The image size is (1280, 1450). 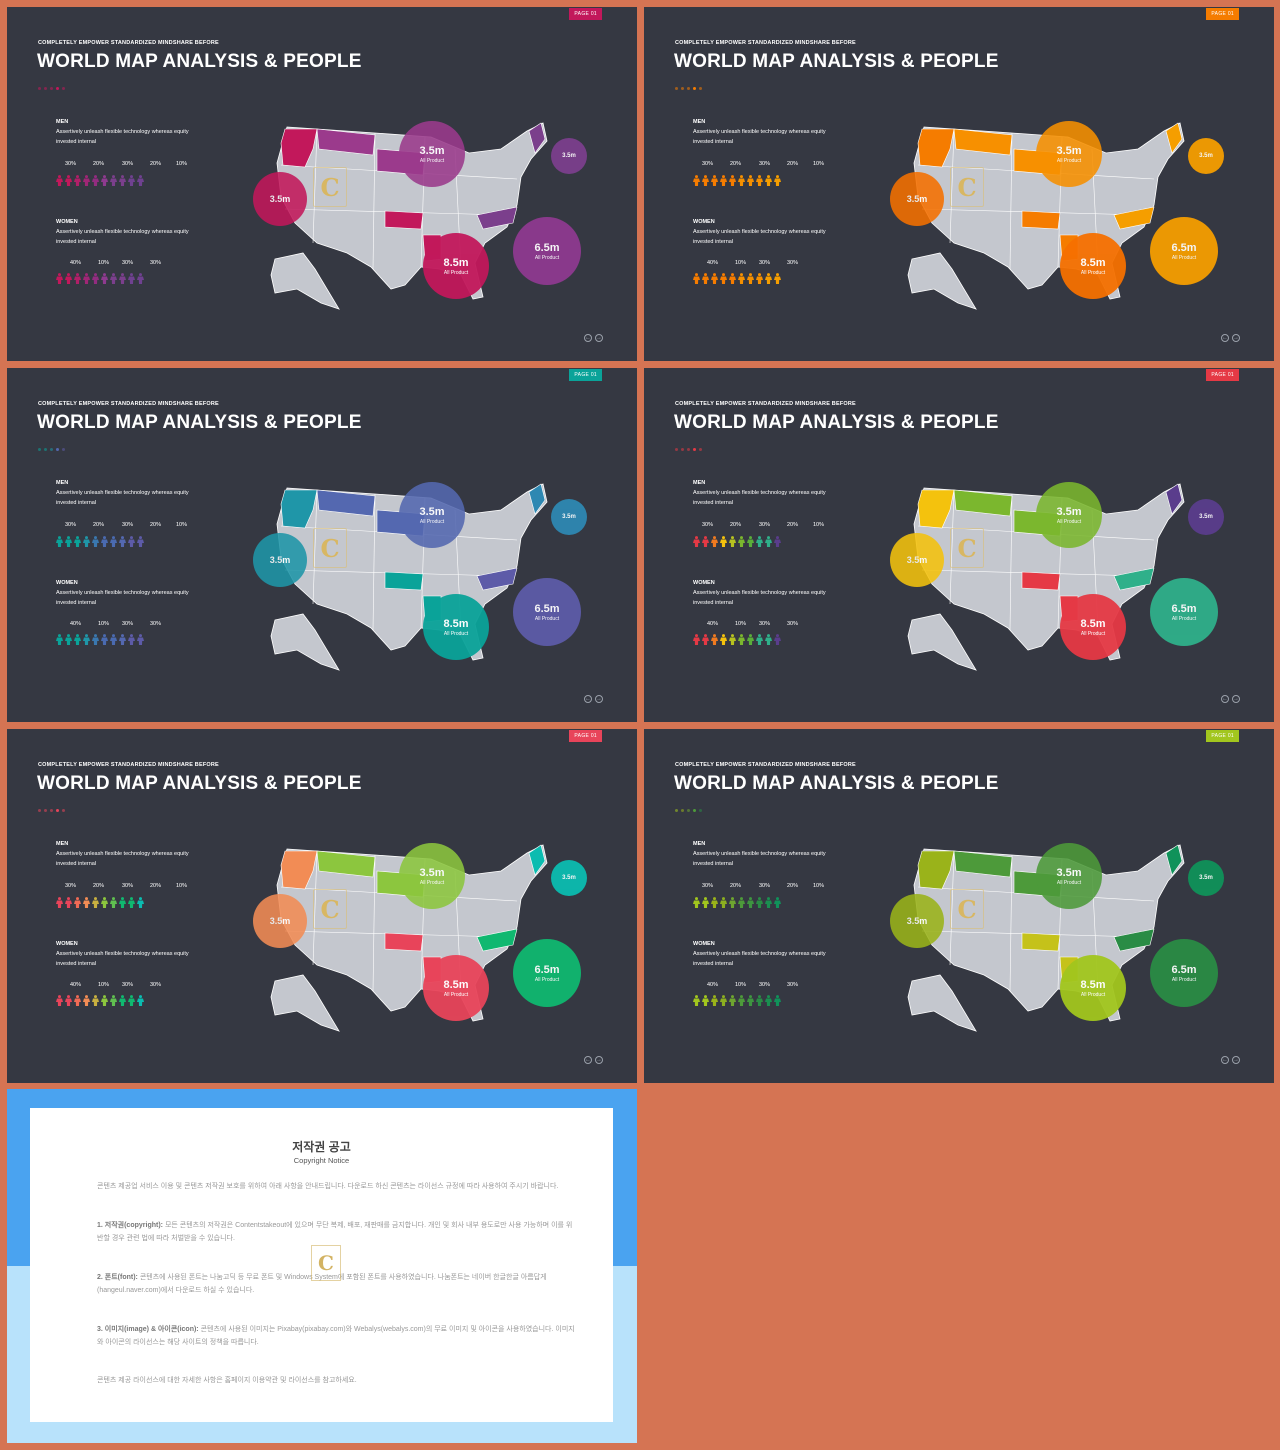 What do you see at coordinates (104, 624) in the screenshot?
I see `women-percent: 10%` at bounding box center [104, 624].